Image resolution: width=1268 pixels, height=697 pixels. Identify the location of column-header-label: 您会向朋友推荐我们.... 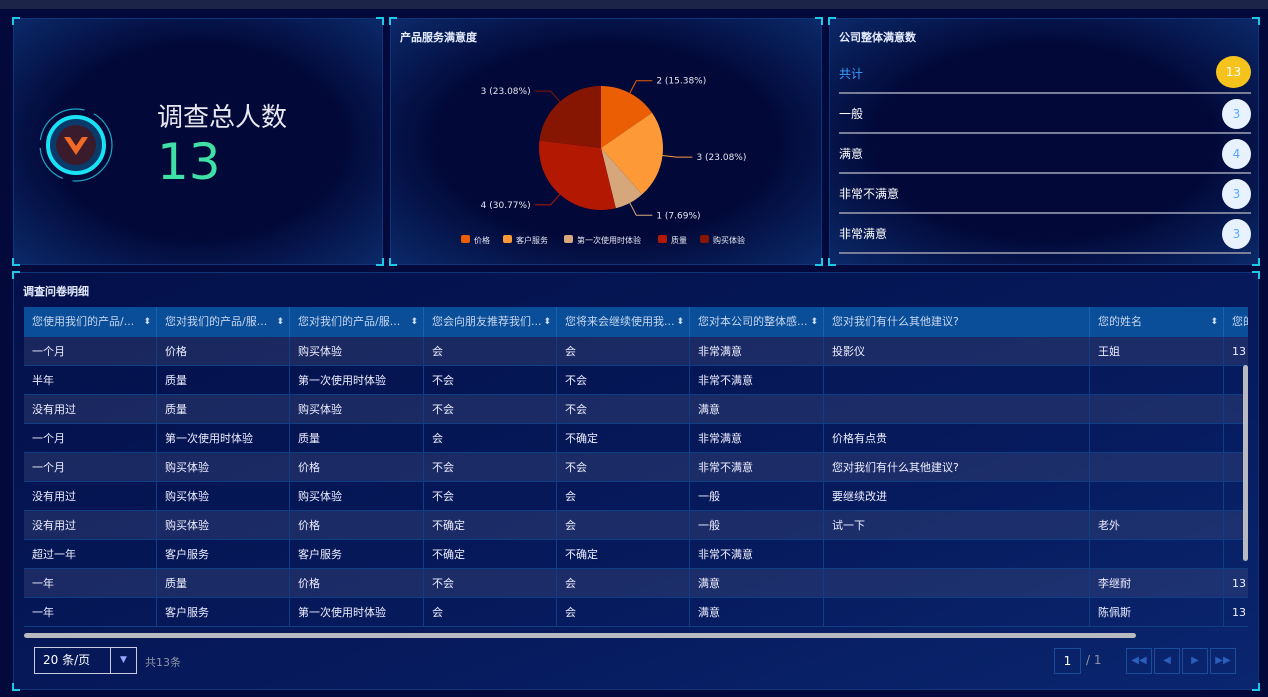
(487, 321).